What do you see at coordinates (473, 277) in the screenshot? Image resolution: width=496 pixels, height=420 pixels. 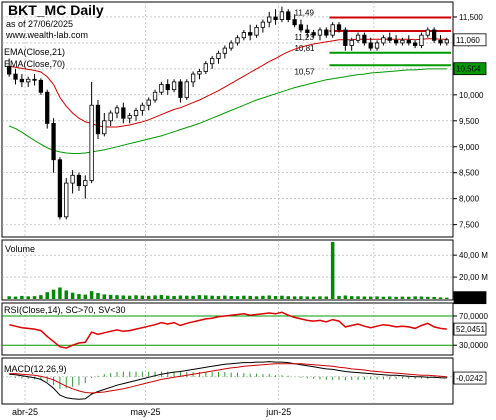 I see `volume-tick-label: 20,00 M` at bounding box center [473, 277].